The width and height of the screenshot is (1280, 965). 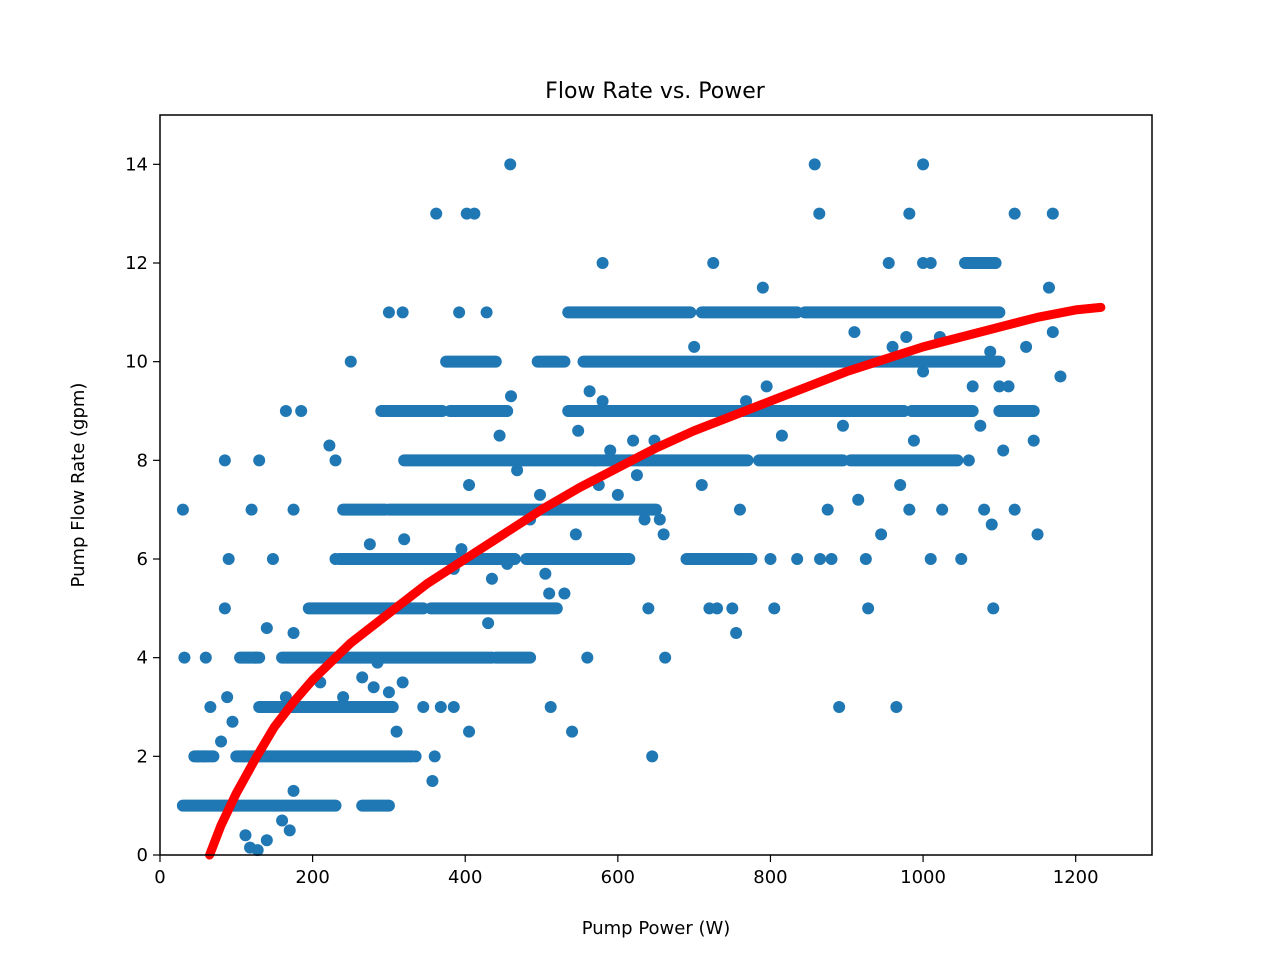 I want to click on x-tick-label: 1000, so click(x=923, y=877).